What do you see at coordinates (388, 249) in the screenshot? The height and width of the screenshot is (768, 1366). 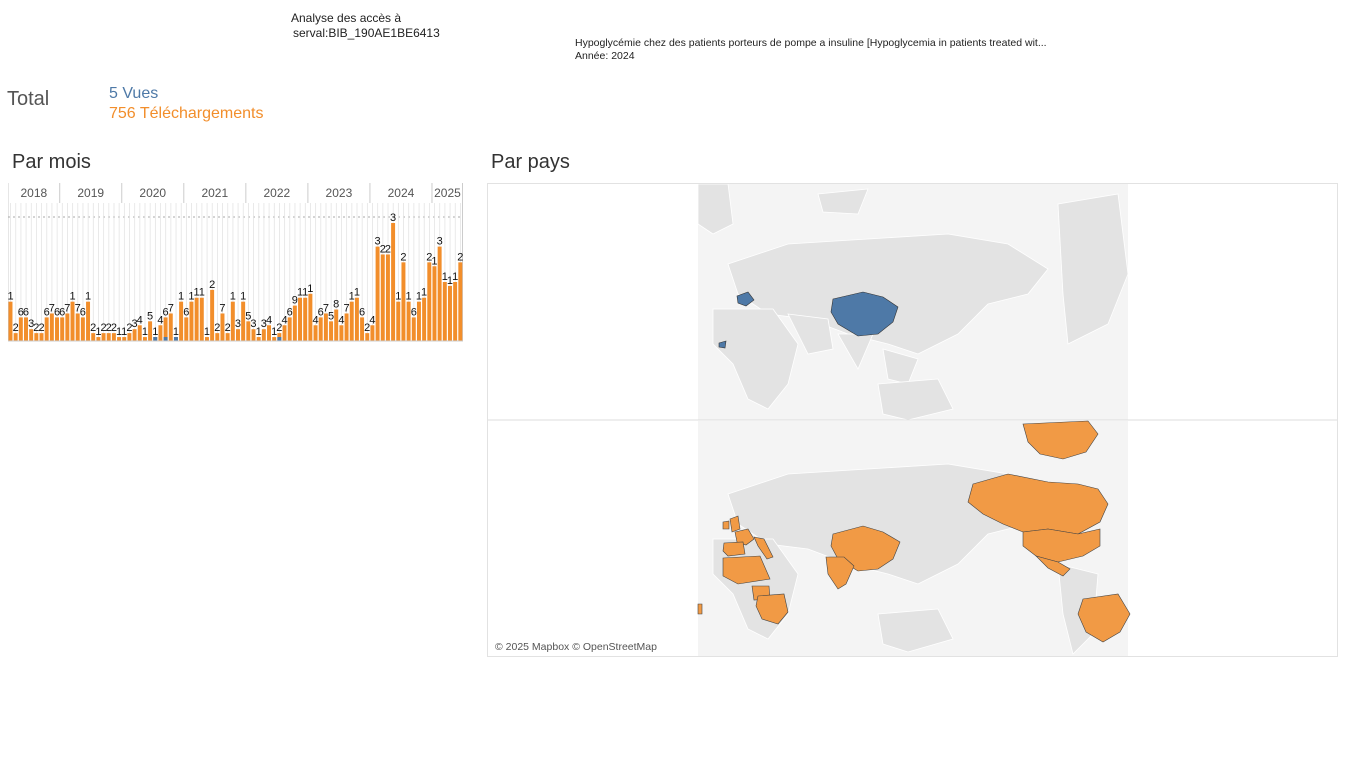 I see `bar-value-label: 2` at bounding box center [388, 249].